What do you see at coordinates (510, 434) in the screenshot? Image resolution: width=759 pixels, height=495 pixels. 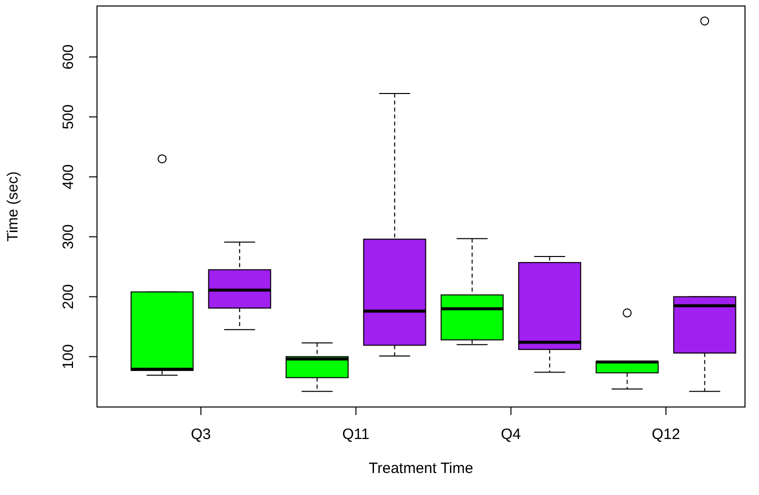 I see `x-tick-label: Q4` at bounding box center [510, 434].